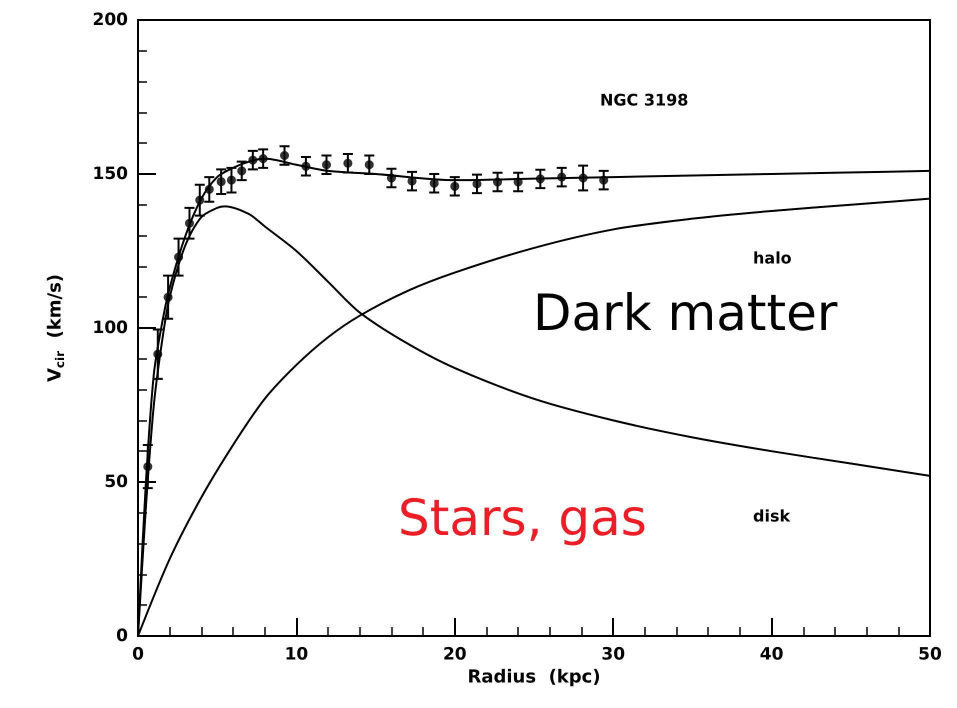  I want to click on x-tick-label: 50, so click(930, 654).